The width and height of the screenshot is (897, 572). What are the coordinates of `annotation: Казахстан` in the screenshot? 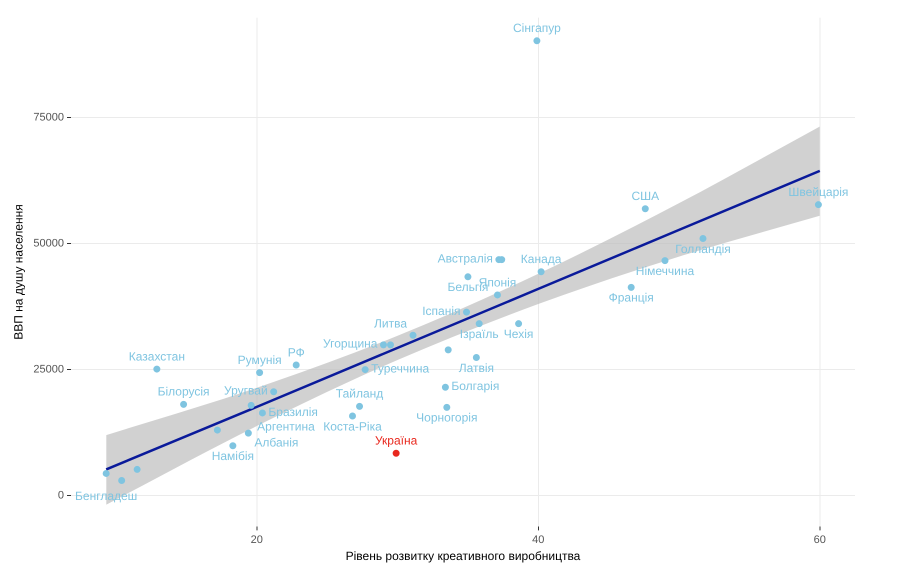 It's located at (156, 356).